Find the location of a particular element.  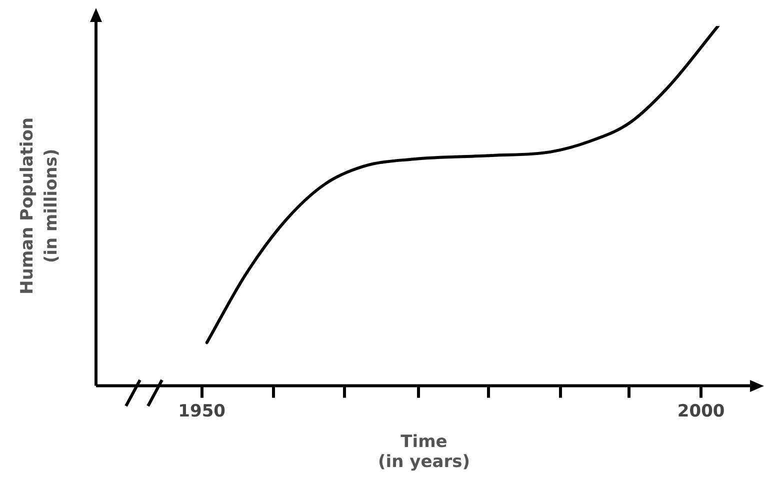

y-axis-title: Human Population (in millions) is located at coordinates (39, 205).